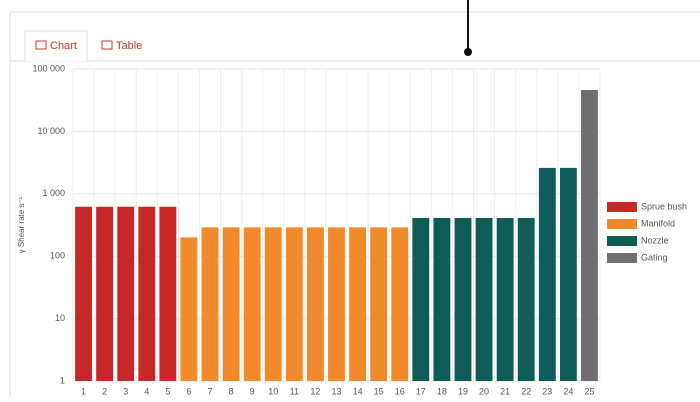 The height and width of the screenshot is (402, 700). I want to click on x-tick-label: 22, so click(526, 391).